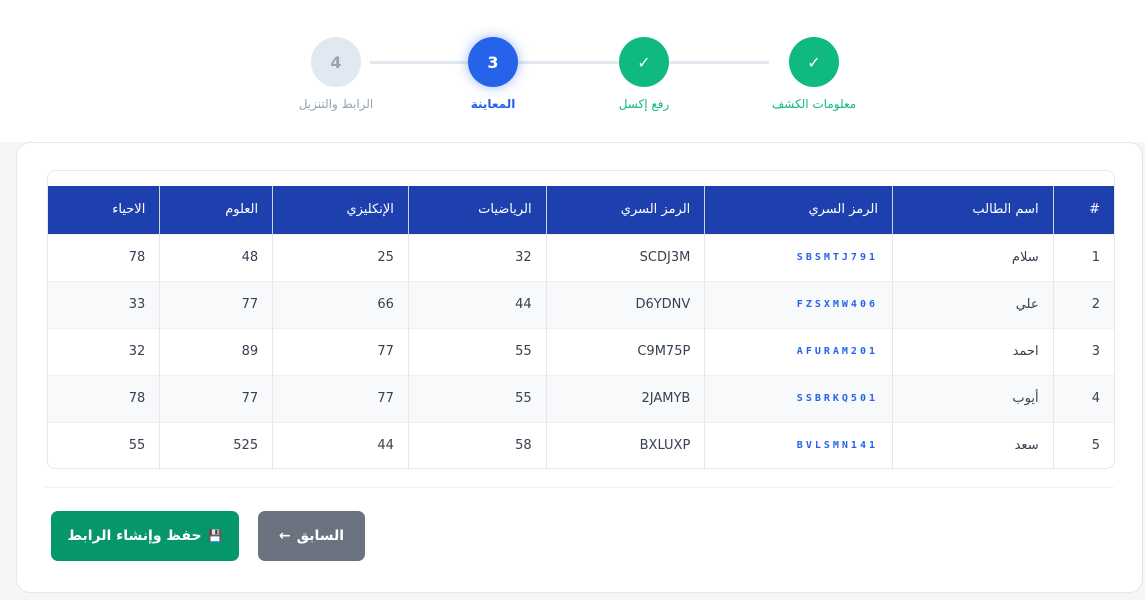  Describe the element at coordinates (1083, 210) in the screenshot. I see `column-header: #` at that location.